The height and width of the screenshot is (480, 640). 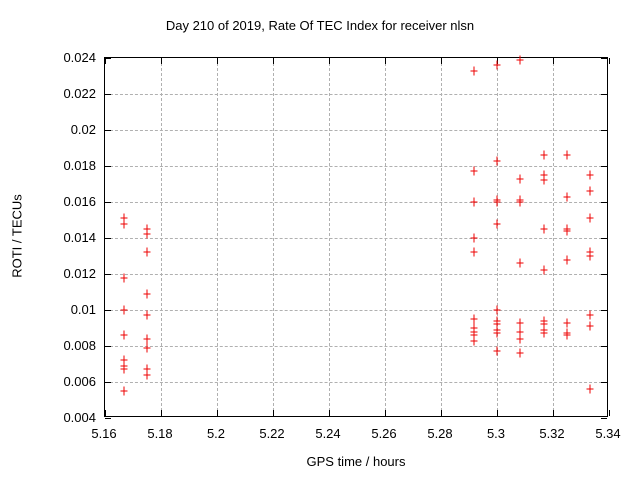 What do you see at coordinates (79, 57) in the screenshot?
I see `y-tick-label: 0.024` at bounding box center [79, 57].